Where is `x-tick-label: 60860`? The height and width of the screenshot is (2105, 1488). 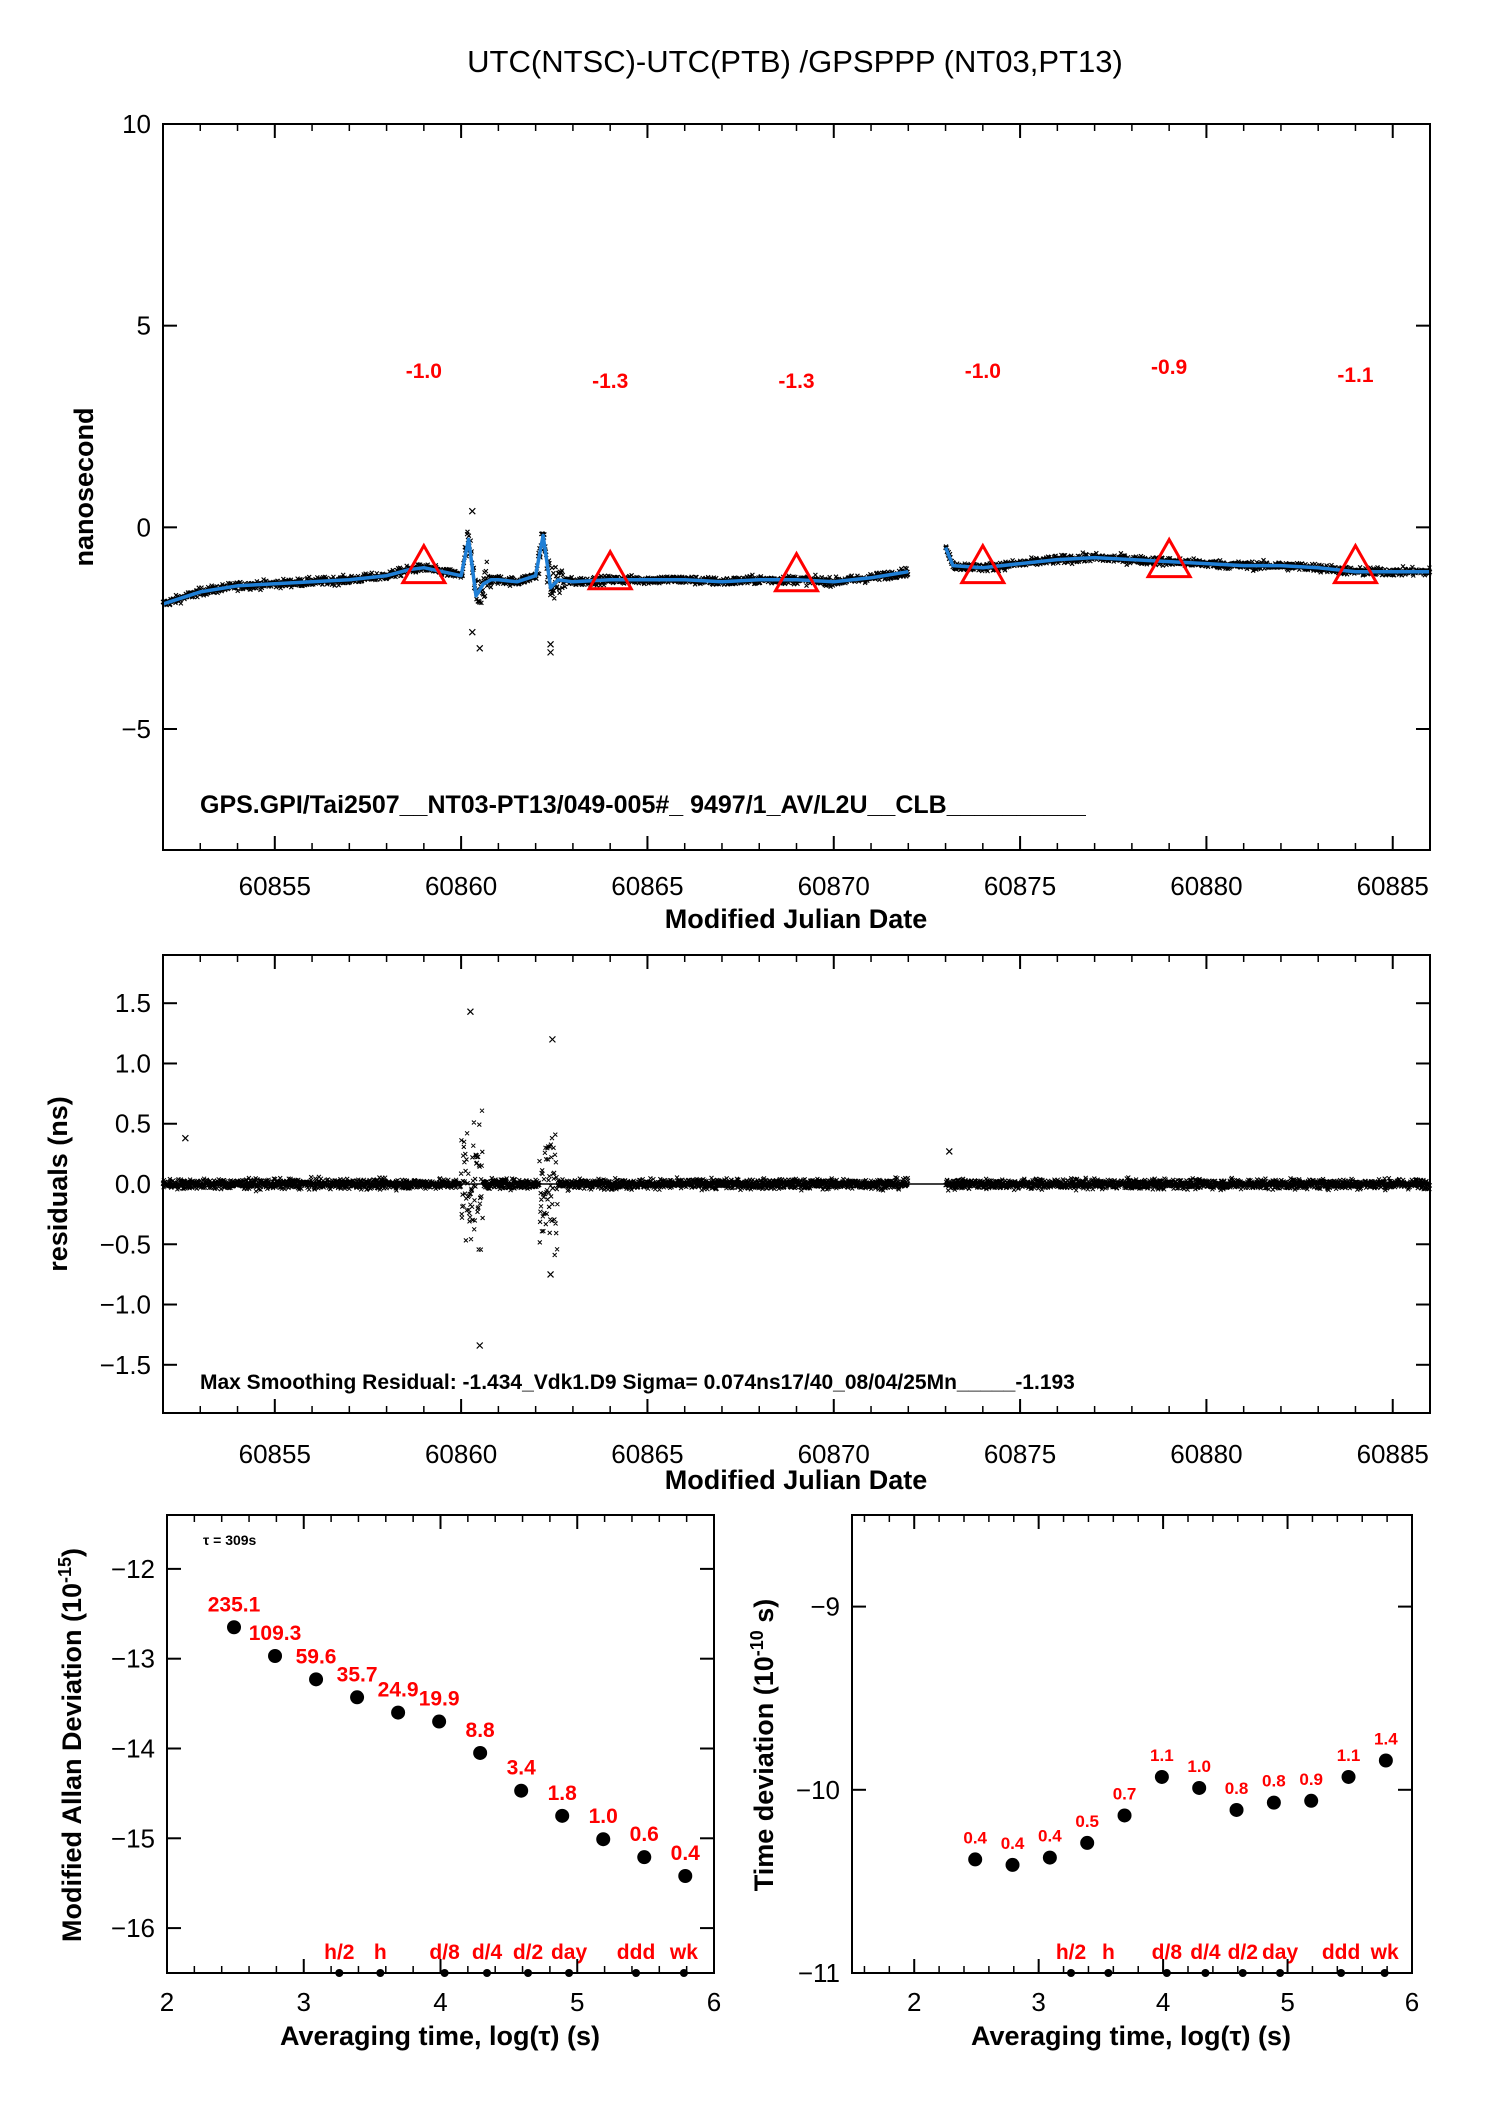
x-tick-label: 60860 is located at coordinates (461, 1454).